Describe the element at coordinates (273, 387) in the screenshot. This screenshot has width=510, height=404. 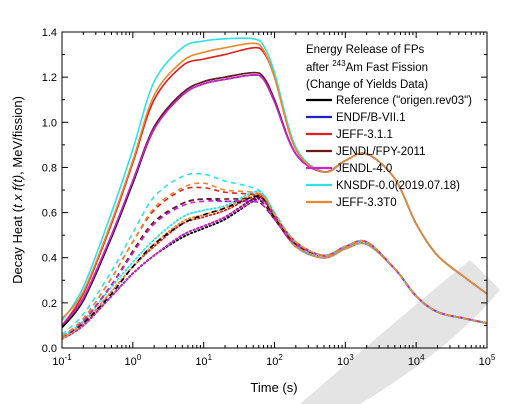
I see `x-axis-label: Time (s)` at that location.